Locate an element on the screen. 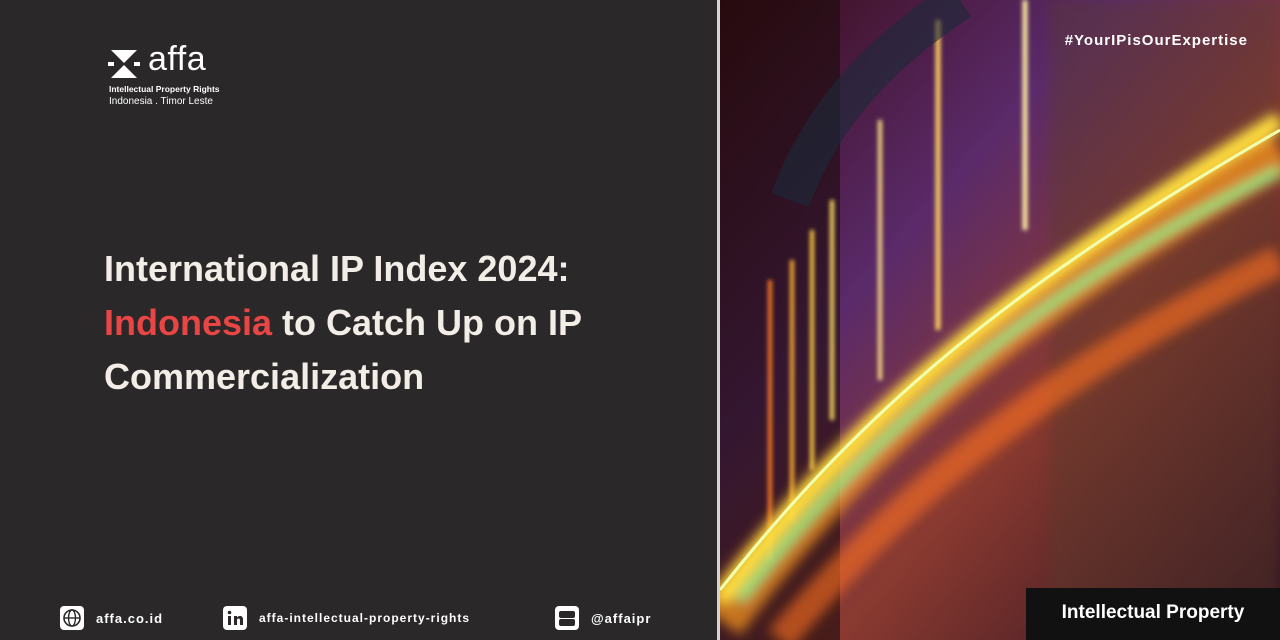 Image resolution: width=1280 pixels, height=640 pixels. footer-youtube: @affaipr is located at coordinates (603, 618).